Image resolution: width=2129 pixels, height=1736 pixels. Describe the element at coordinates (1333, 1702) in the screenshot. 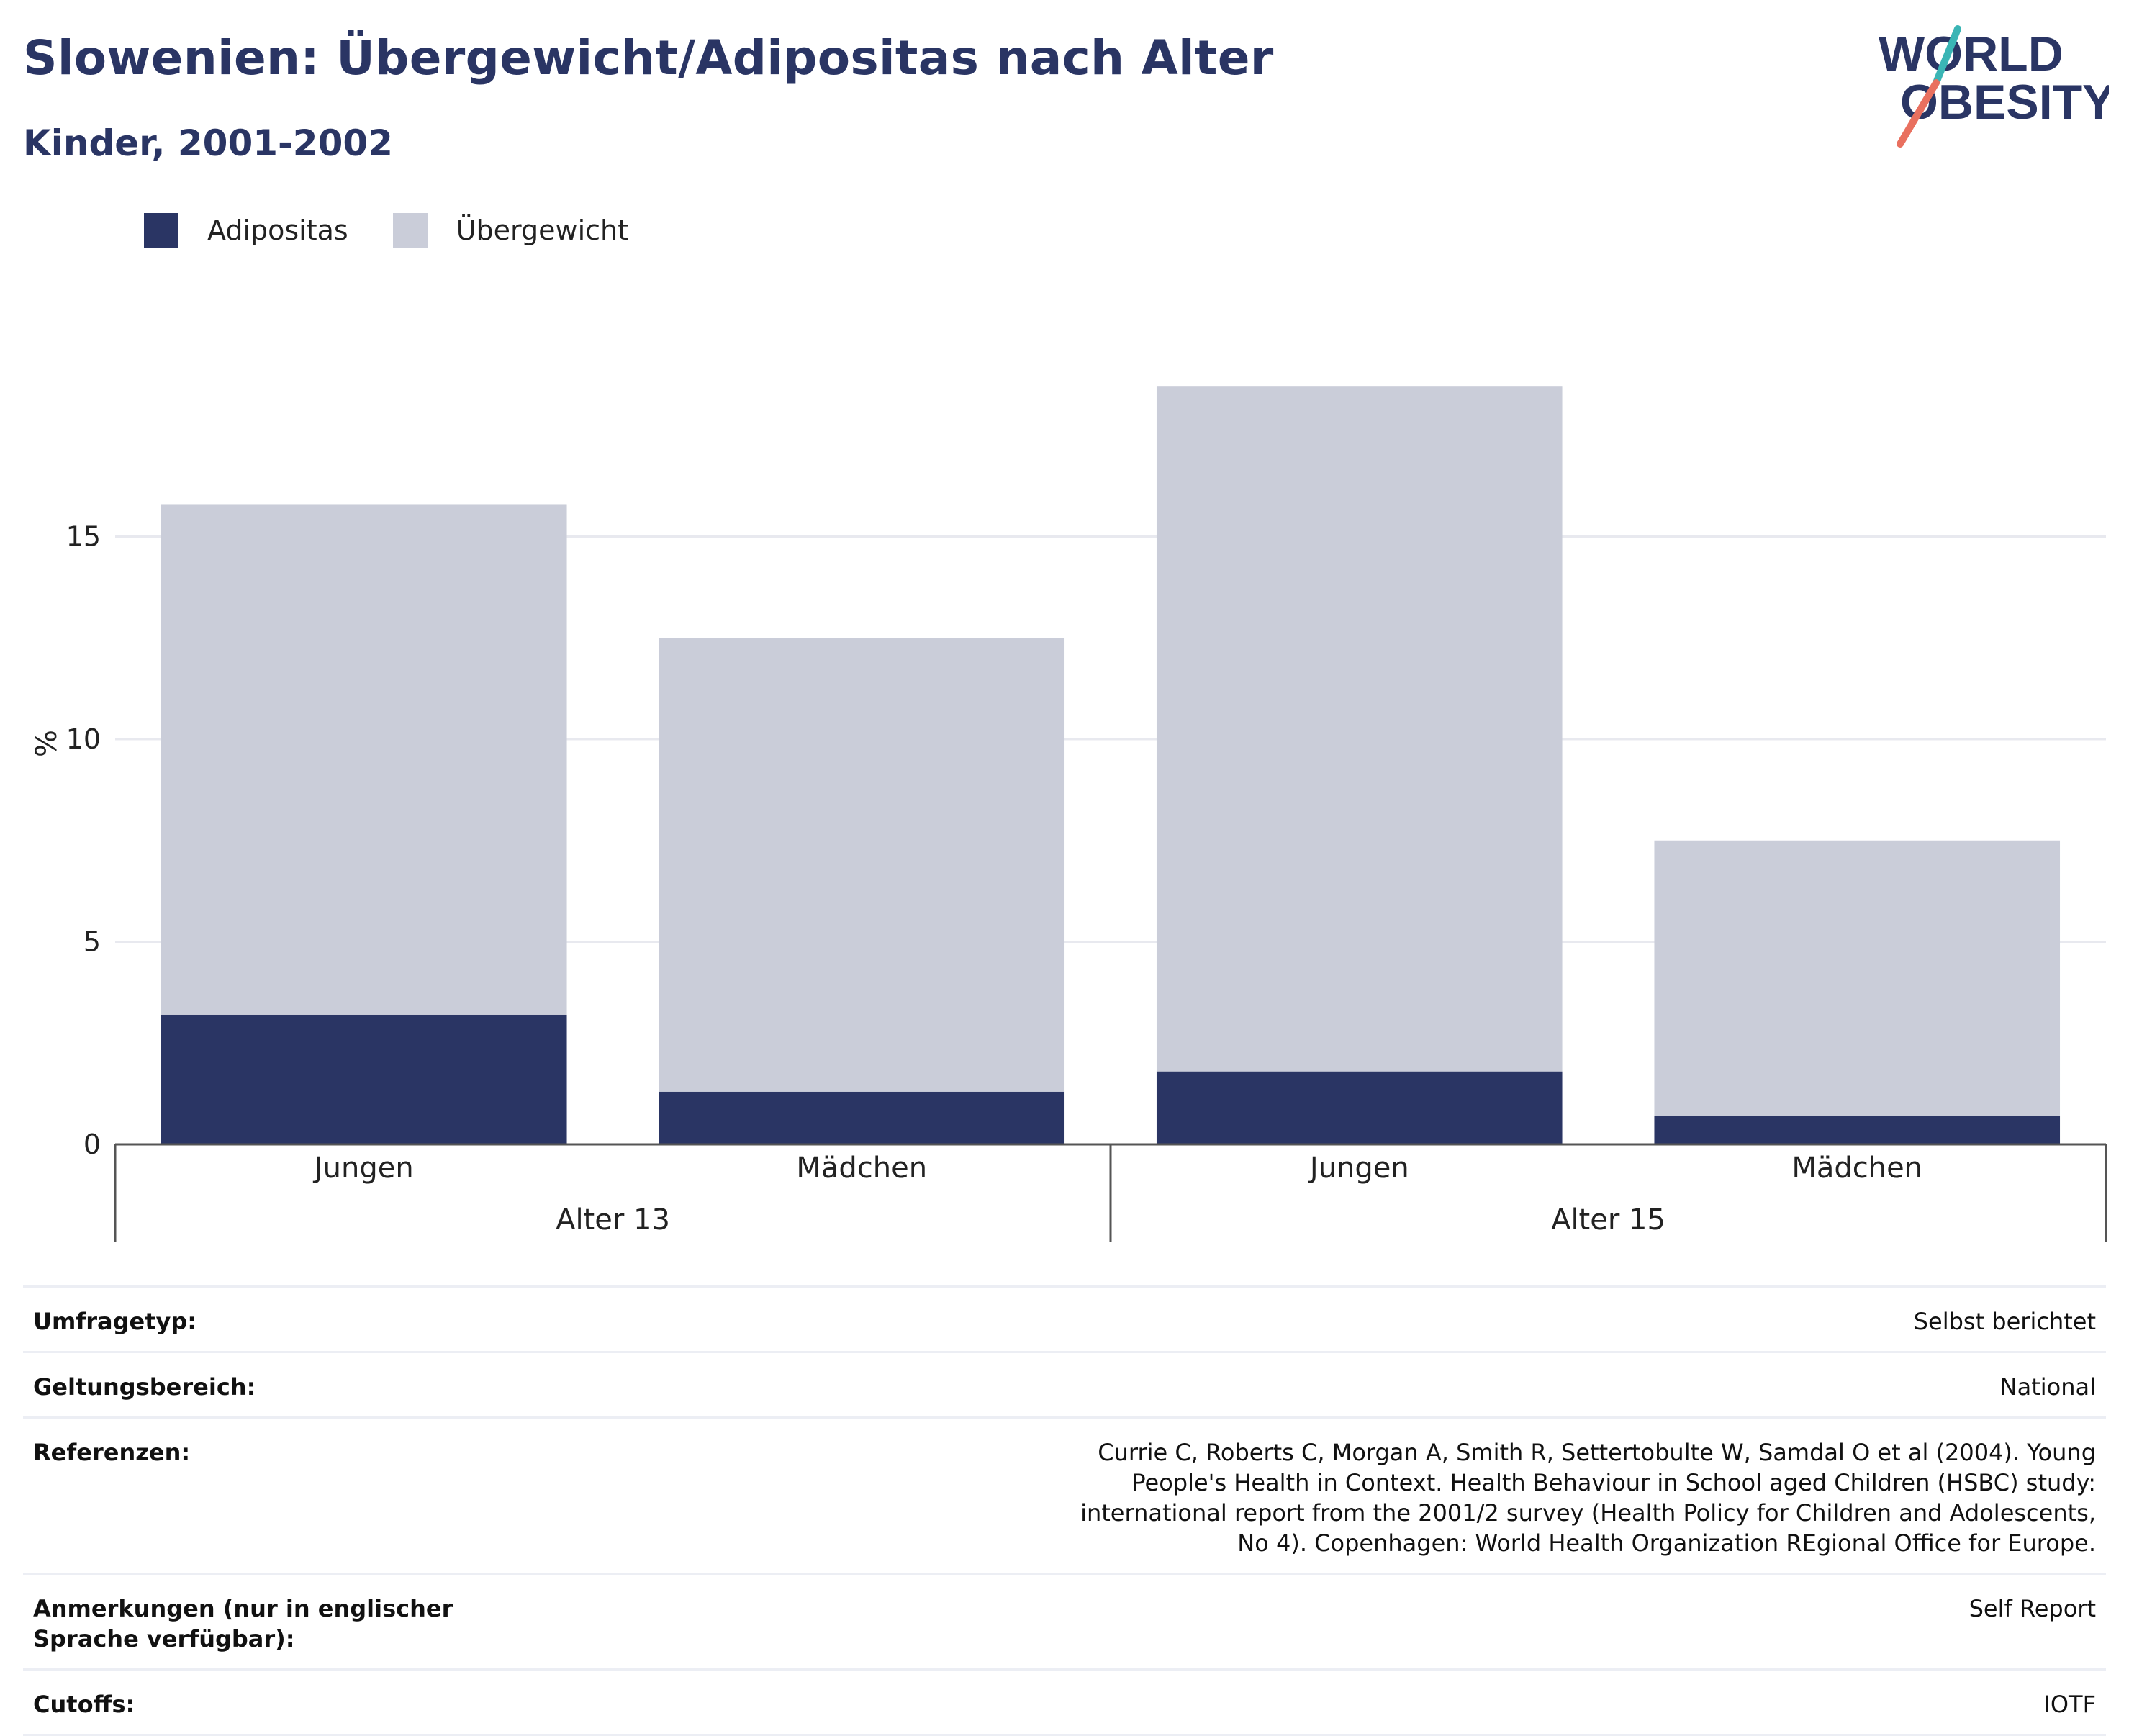

I see `info-value: IOTF` at that location.